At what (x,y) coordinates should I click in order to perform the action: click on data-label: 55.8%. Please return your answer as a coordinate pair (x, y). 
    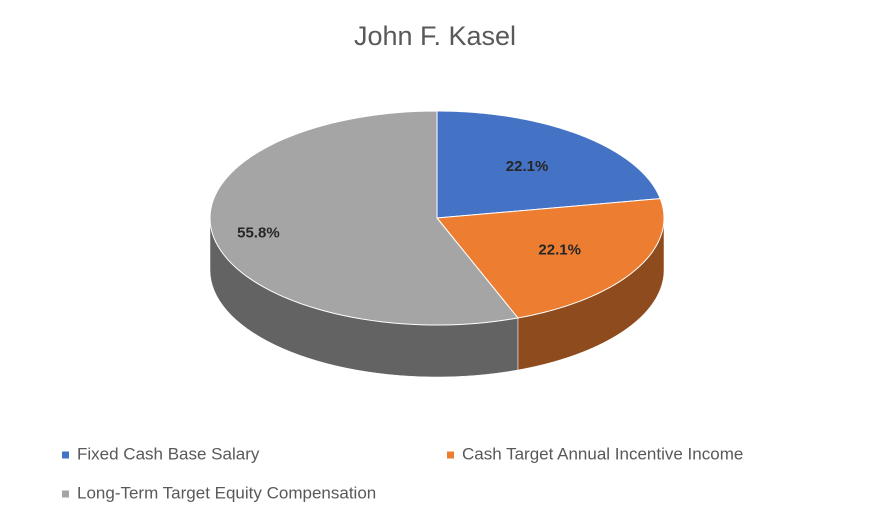
    Looking at the image, I should click on (258, 232).